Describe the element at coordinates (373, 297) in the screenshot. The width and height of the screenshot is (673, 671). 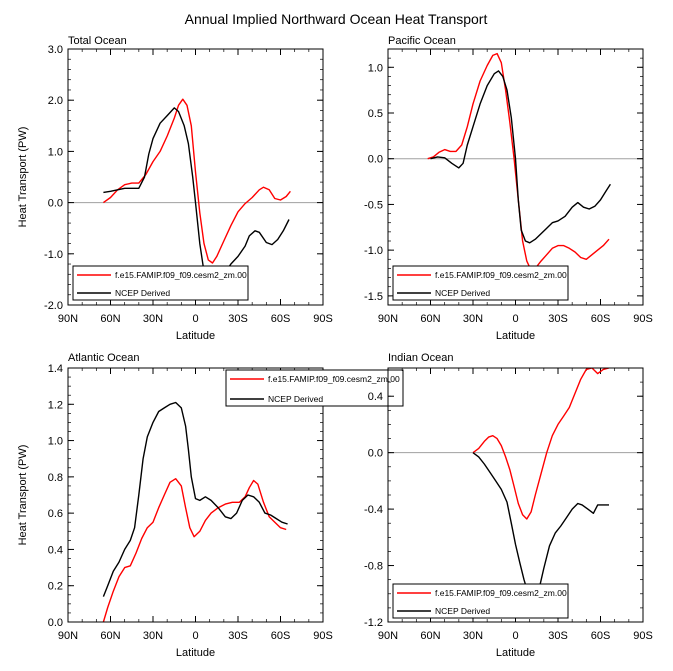
I see `y-tick-label: -1.5` at that location.